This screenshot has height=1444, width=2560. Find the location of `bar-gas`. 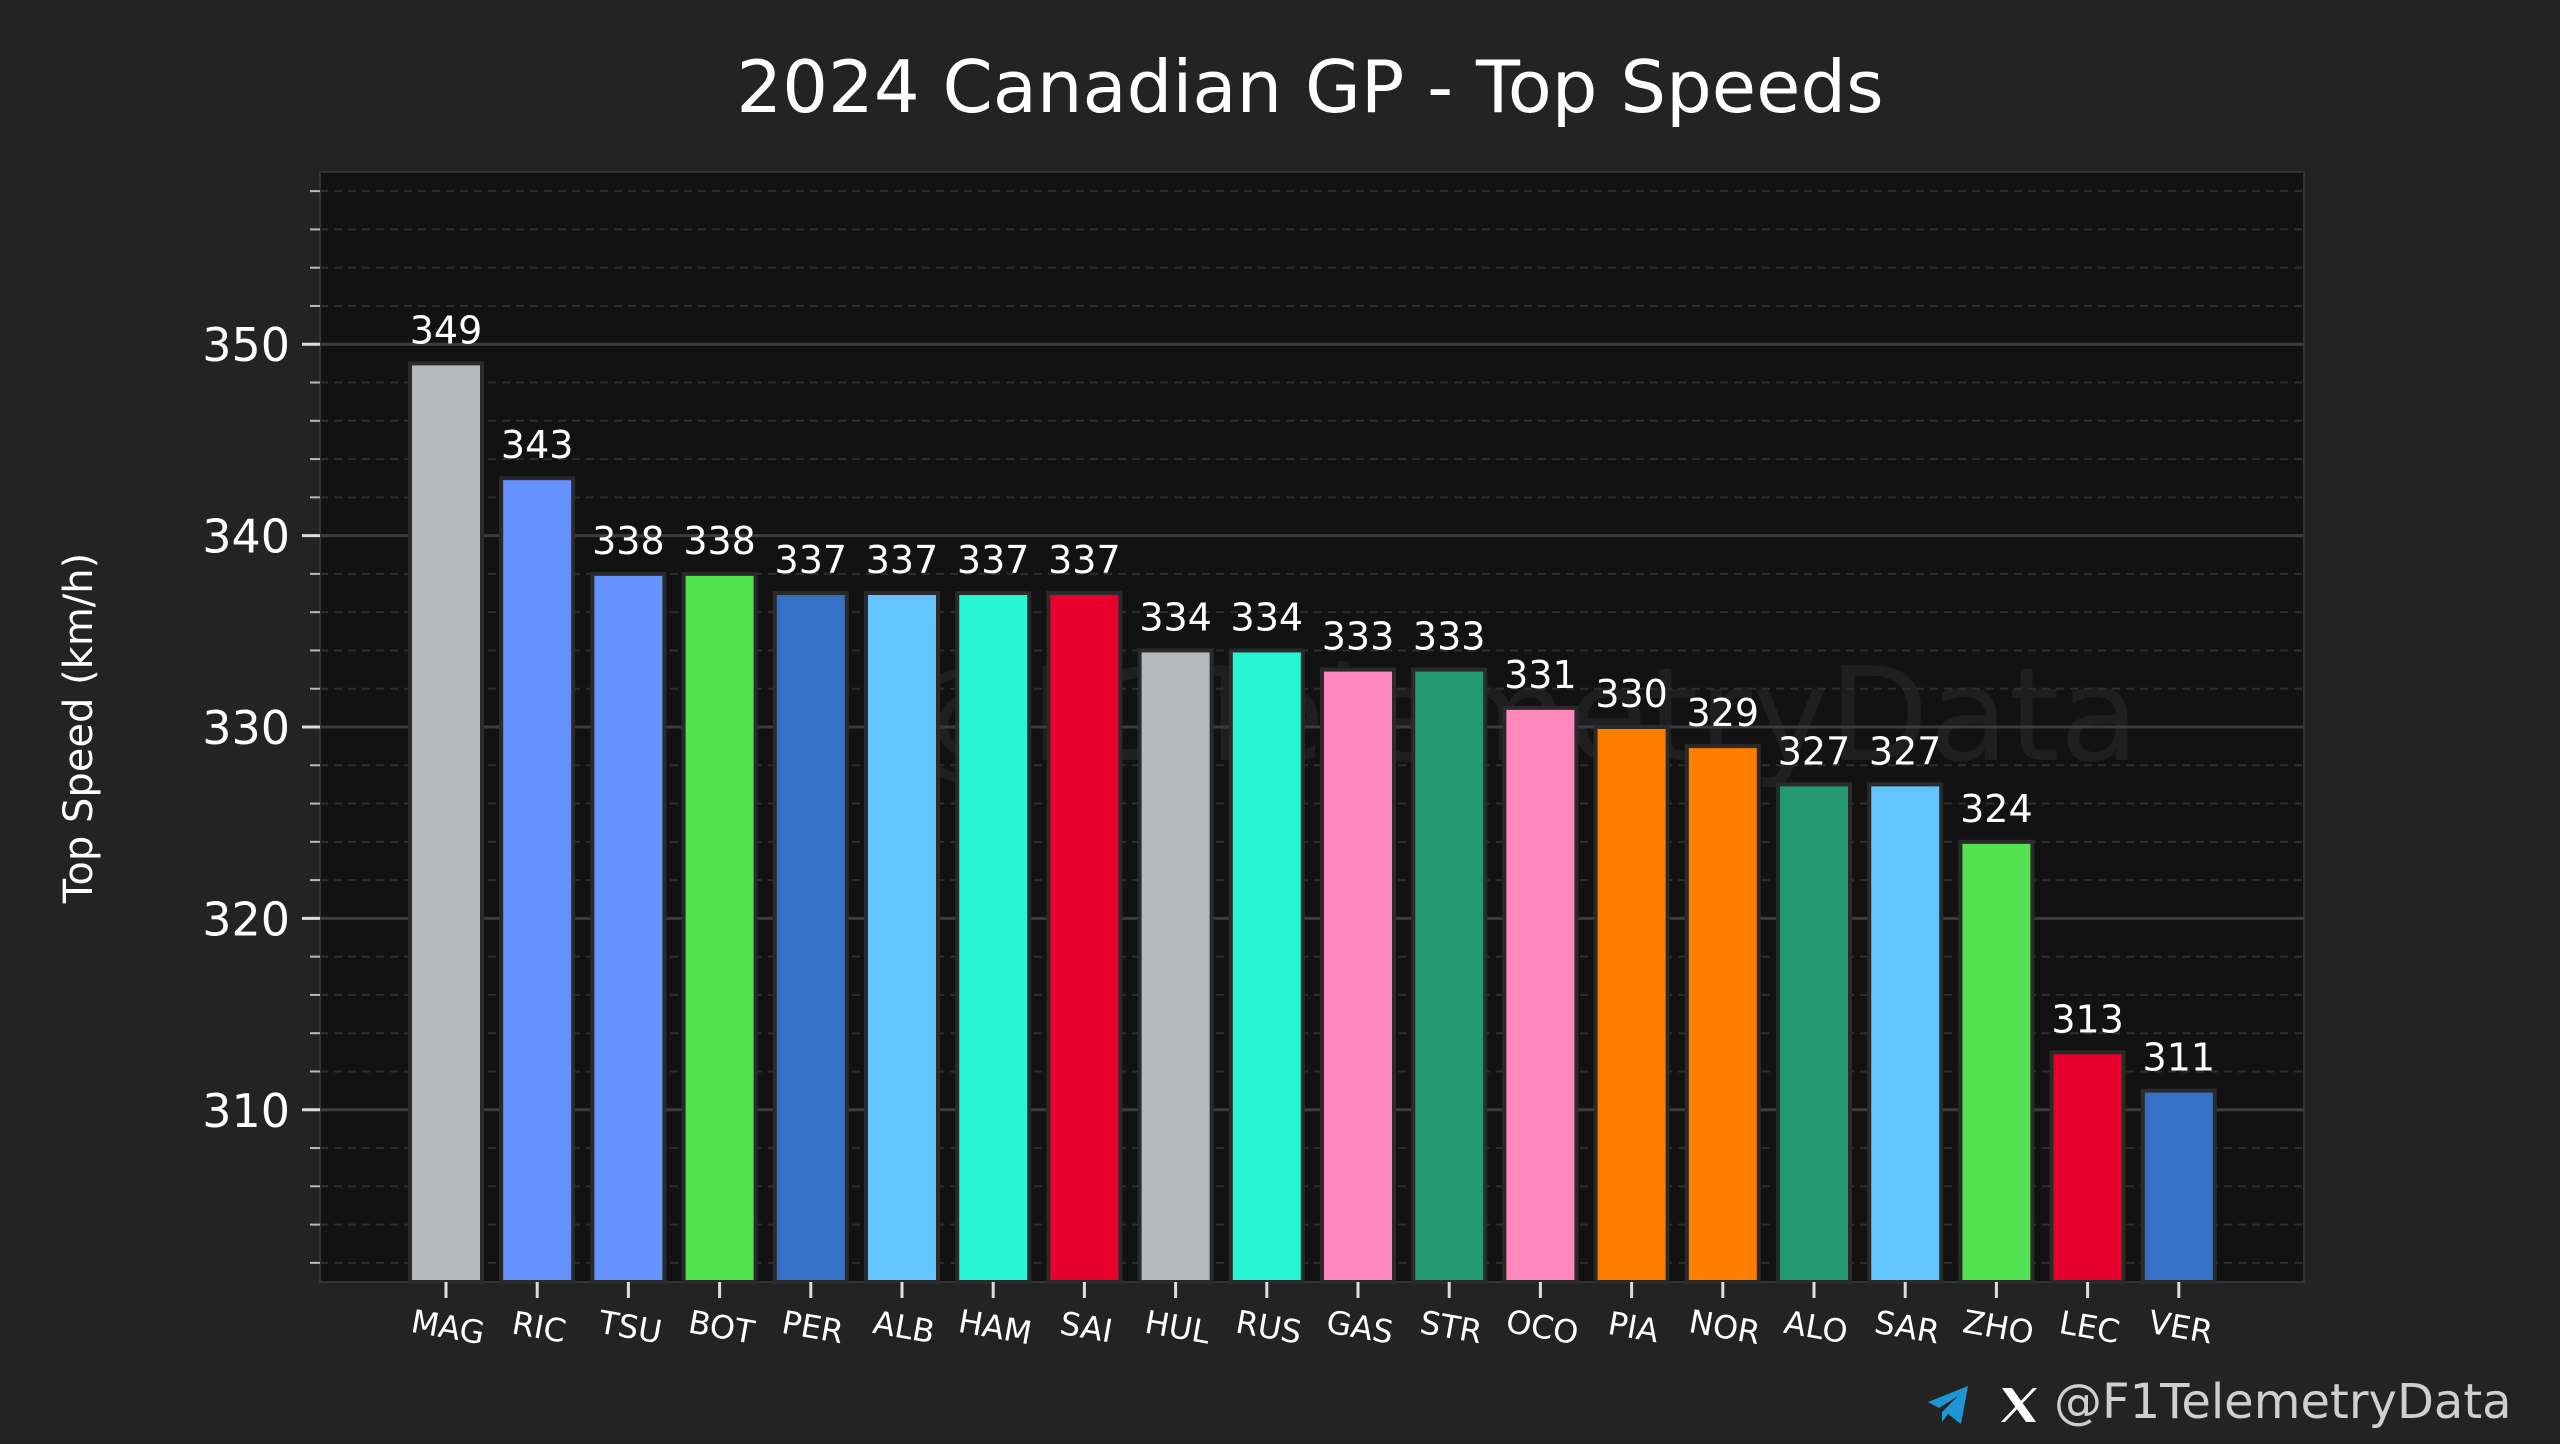

bar-gas is located at coordinates (1358, 975).